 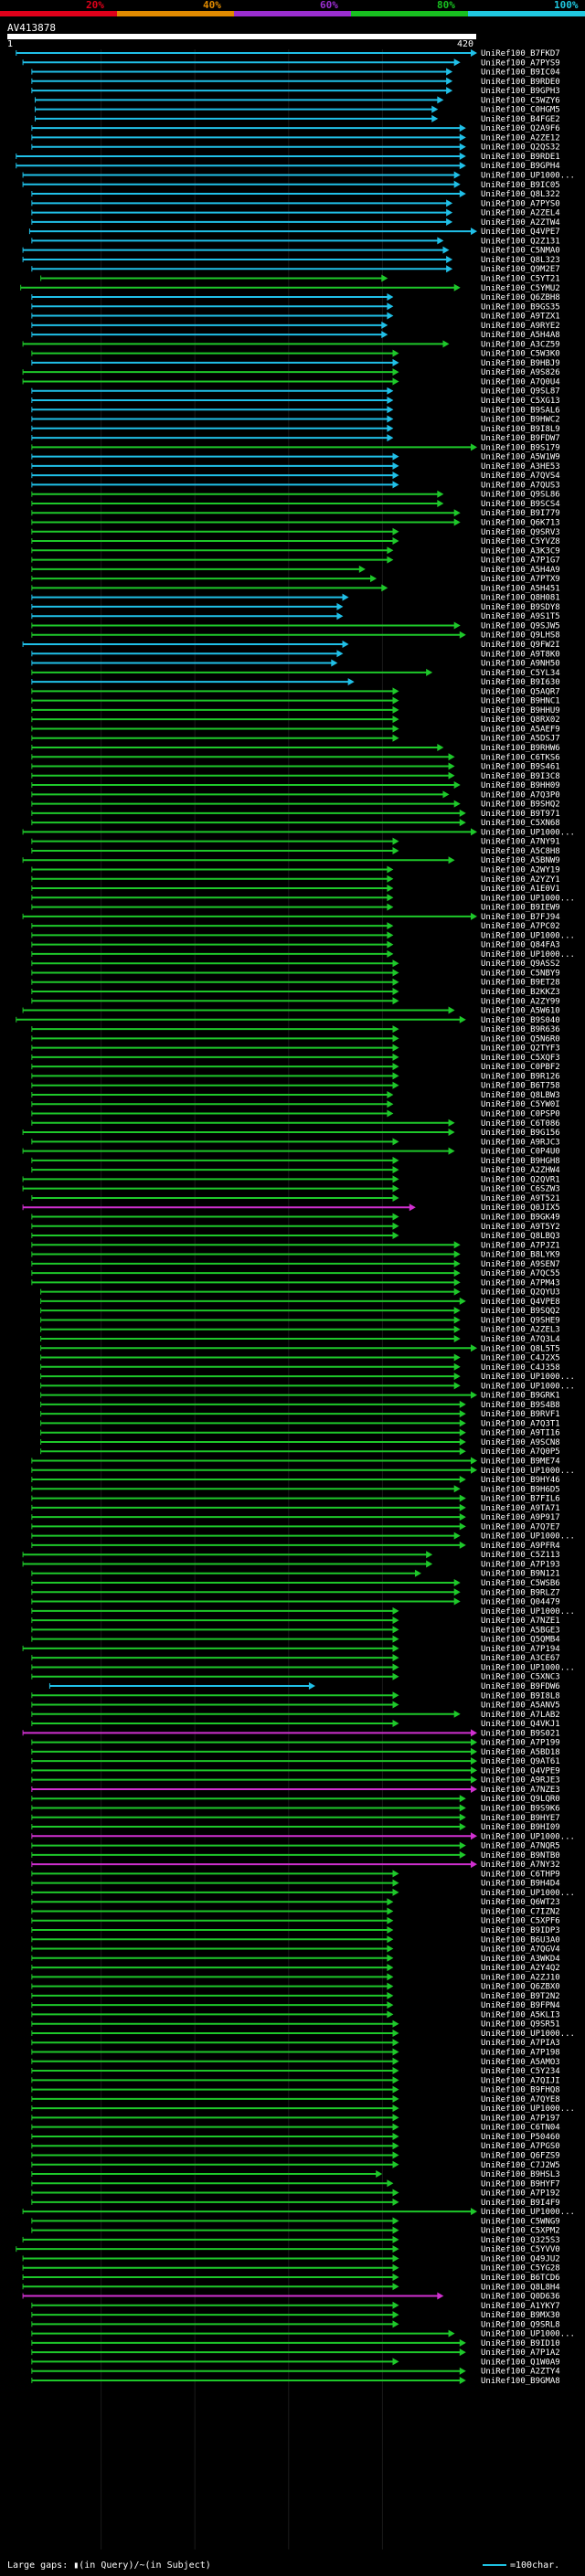 What do you see at coordinates (520, 91) in the screenshot?
I see `hit-label: UniRef100_B9GPH3` at bounding box center [520, 91].